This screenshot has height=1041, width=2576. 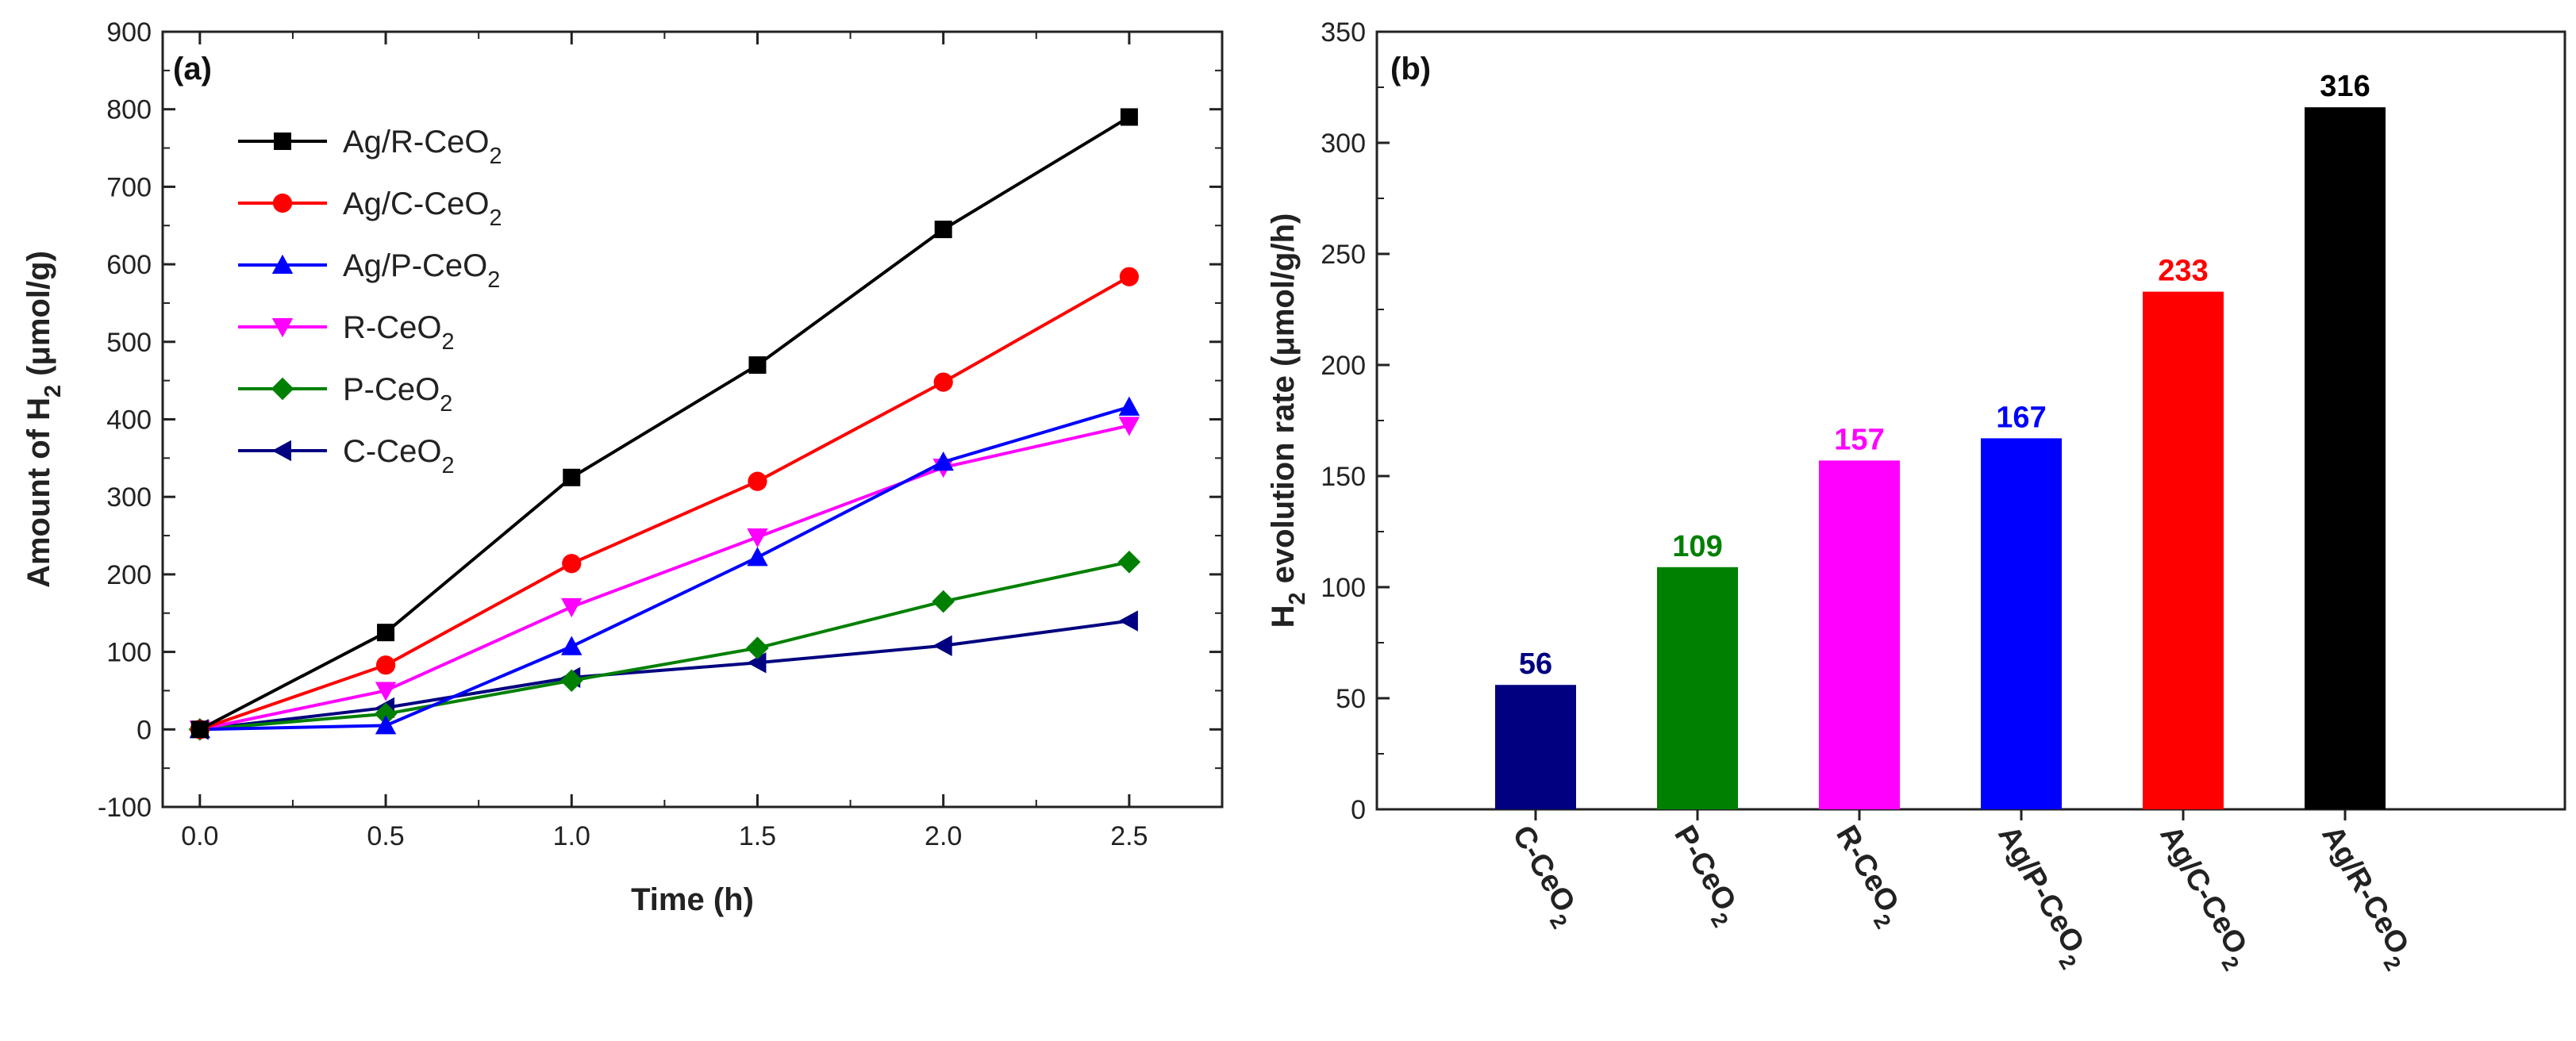 I want to click on y-tick-label: 250, so click(x=1343, y=255).